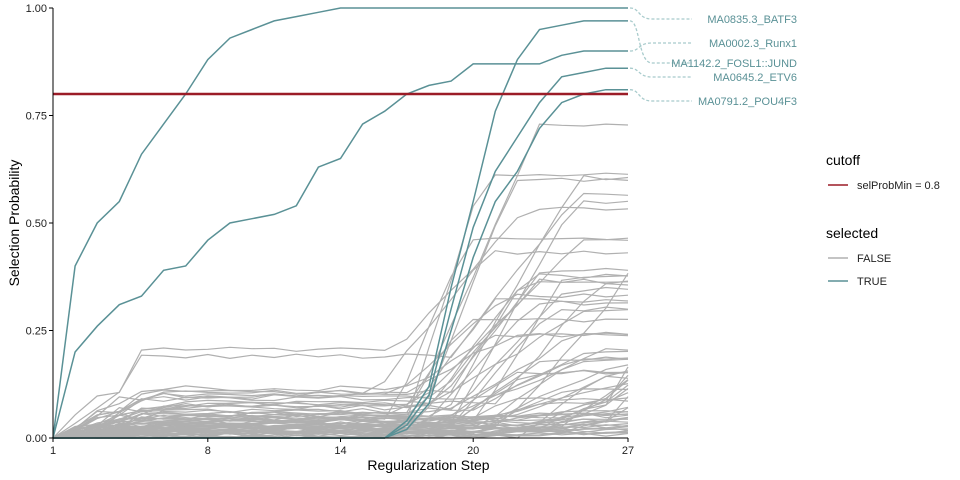 The image size is (960, 480). Describe the element at coordinates (628, 451) in the screenshot. I see `x-tick-label: 27` at that location.